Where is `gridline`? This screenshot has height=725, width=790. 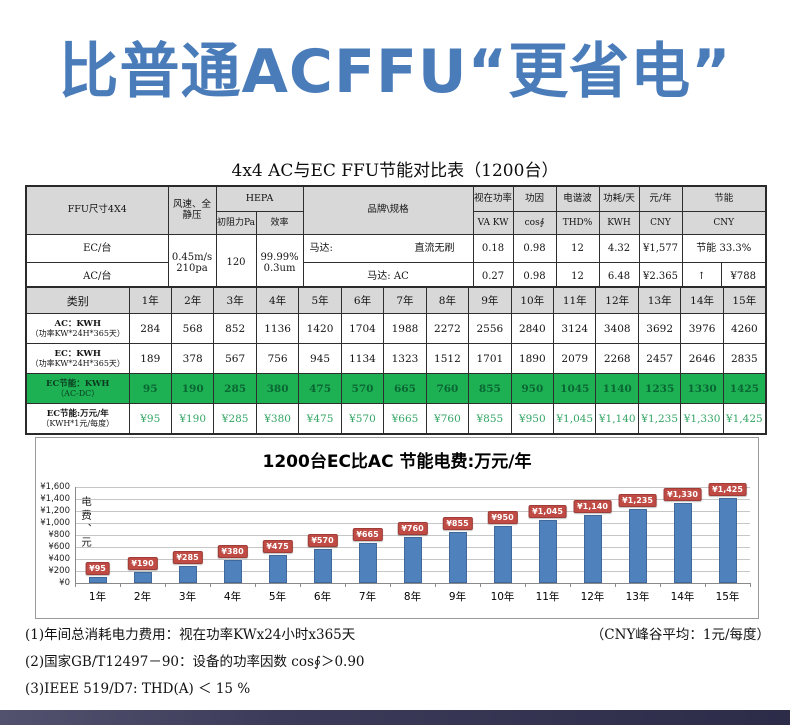 gridline is located at coordinates (412, 487).